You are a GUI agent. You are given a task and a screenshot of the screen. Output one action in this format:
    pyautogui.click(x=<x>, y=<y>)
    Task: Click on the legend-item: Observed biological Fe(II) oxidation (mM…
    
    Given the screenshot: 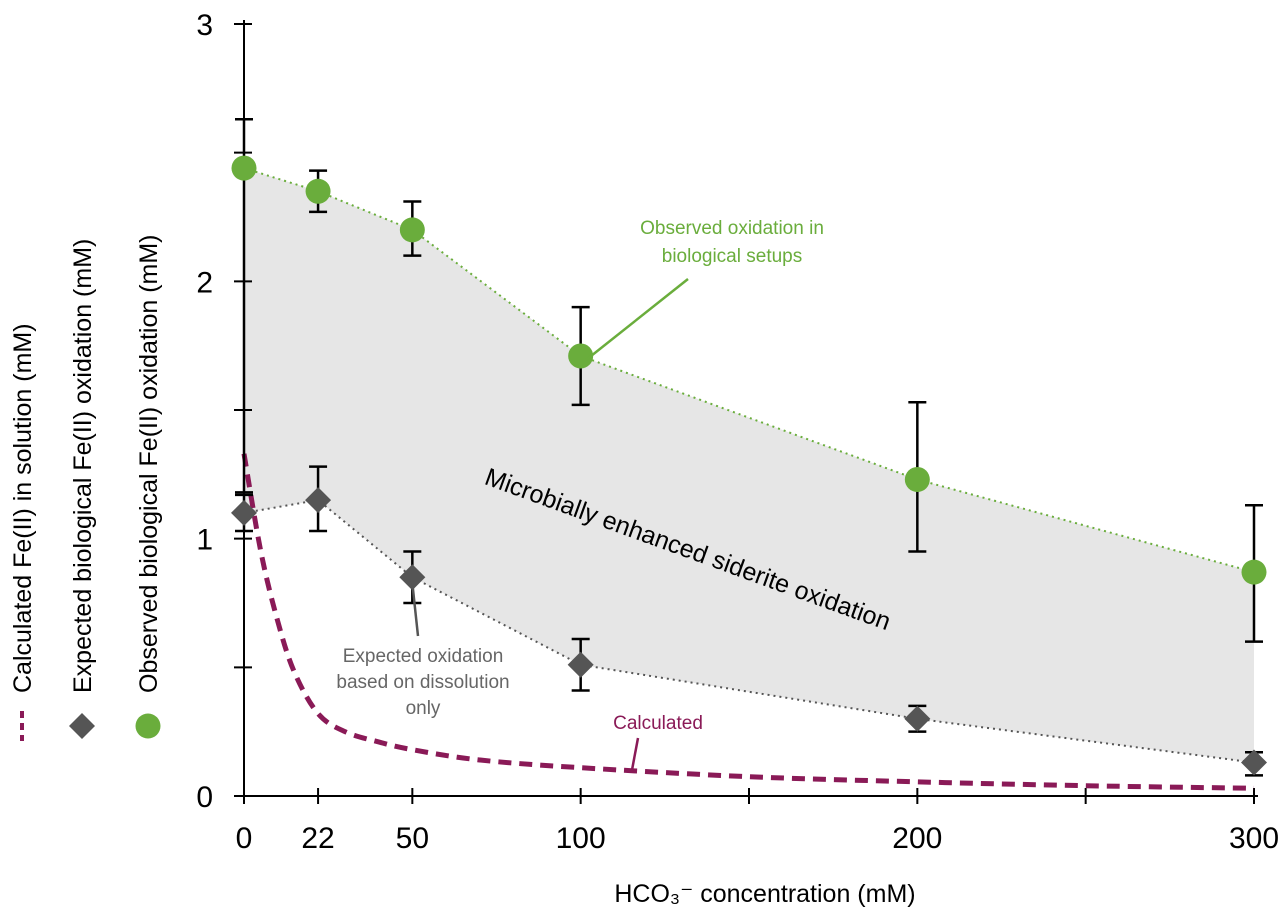 What is the action you would take?
    pyautogui.click(x=149, y=487)
    